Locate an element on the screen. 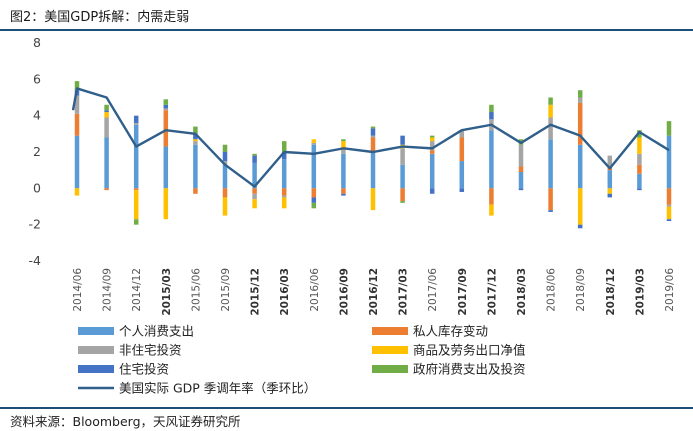 This screenshot has height=431, width=693. x-tick-label: 2017/12 is located at coordinates (492, 292).